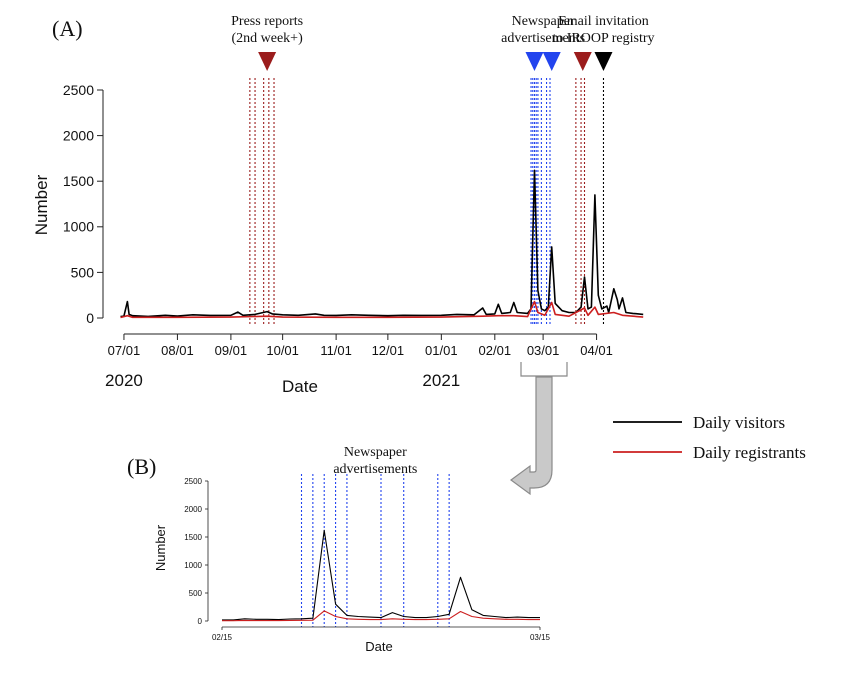  What do you see at coordinates (231, 350) in the screenshot?
I see `x-tick-label: 09/01` at bounding box center [231, 350].